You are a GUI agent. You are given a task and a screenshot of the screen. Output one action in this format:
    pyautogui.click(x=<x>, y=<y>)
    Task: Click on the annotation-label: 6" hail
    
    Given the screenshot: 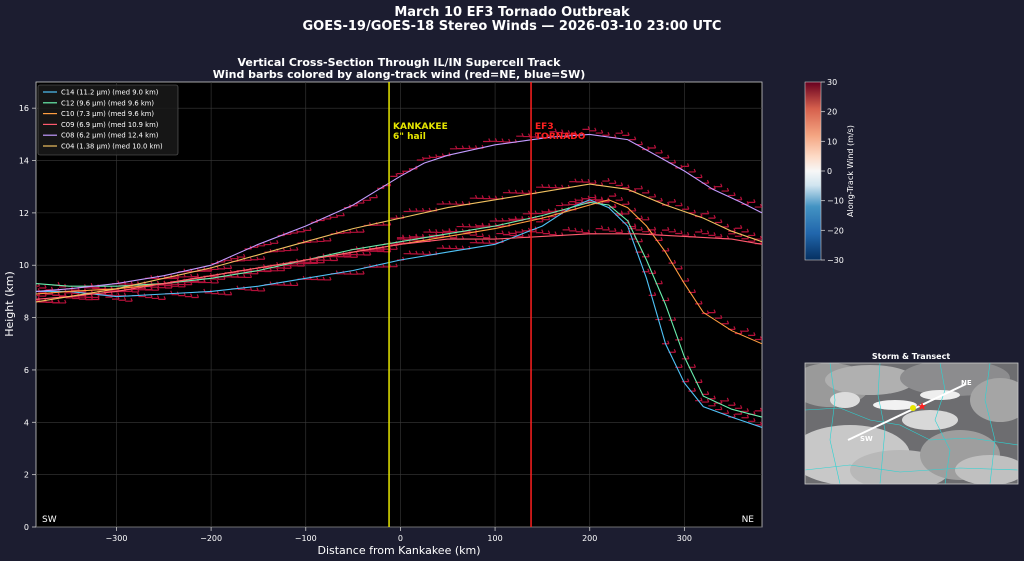 What is the action you would take?
    pyautogui.click(x=409, y=137)
    